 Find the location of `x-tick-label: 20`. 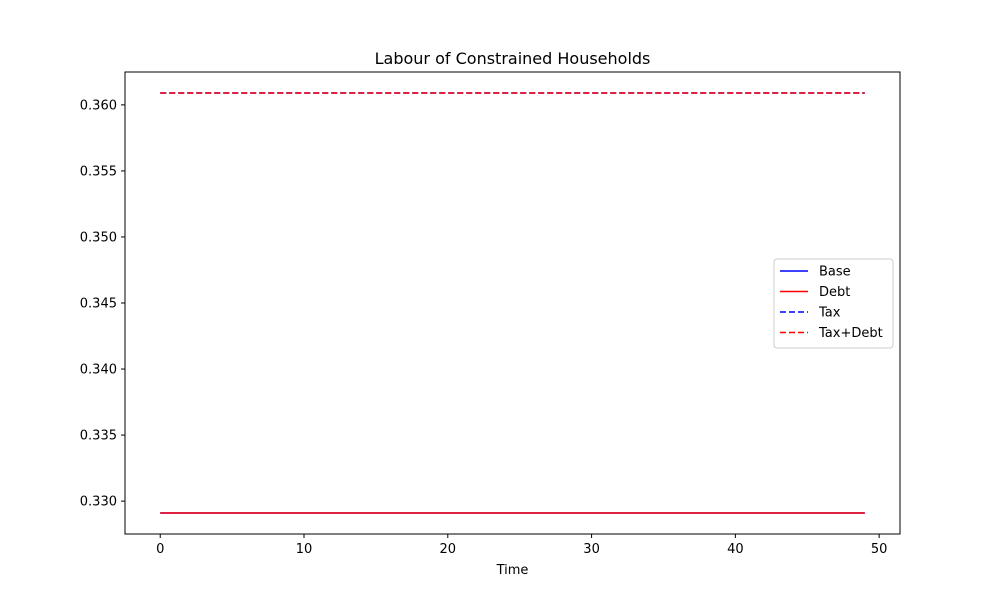

x-tick-label: 20 is located at coordinates (448, 549).